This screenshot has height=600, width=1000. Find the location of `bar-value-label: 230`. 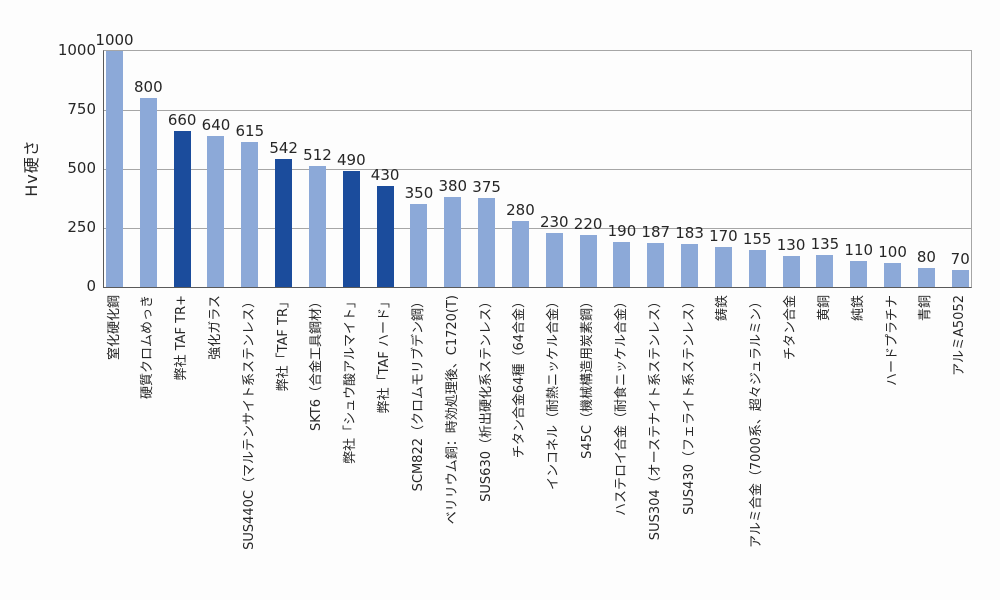

bar-value-label: 230 is located at coordinates (554, 221).